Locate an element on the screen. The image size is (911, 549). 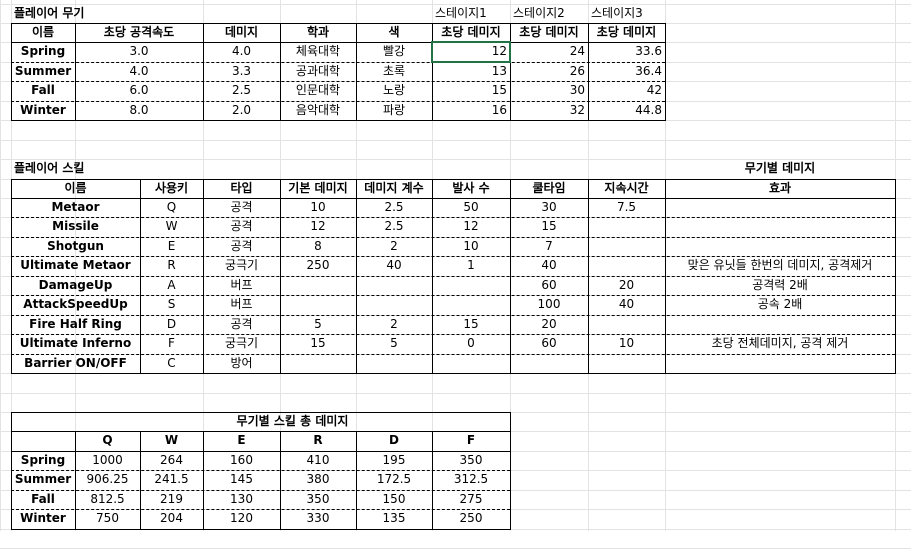
weapon-name: Spring is located at coordinates (43, 51).